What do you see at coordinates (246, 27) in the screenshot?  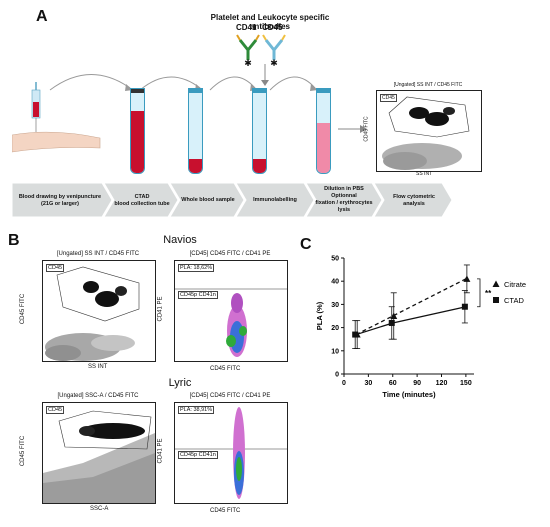 I see `cd41-label: CD41` at bounding box center [246, 27].